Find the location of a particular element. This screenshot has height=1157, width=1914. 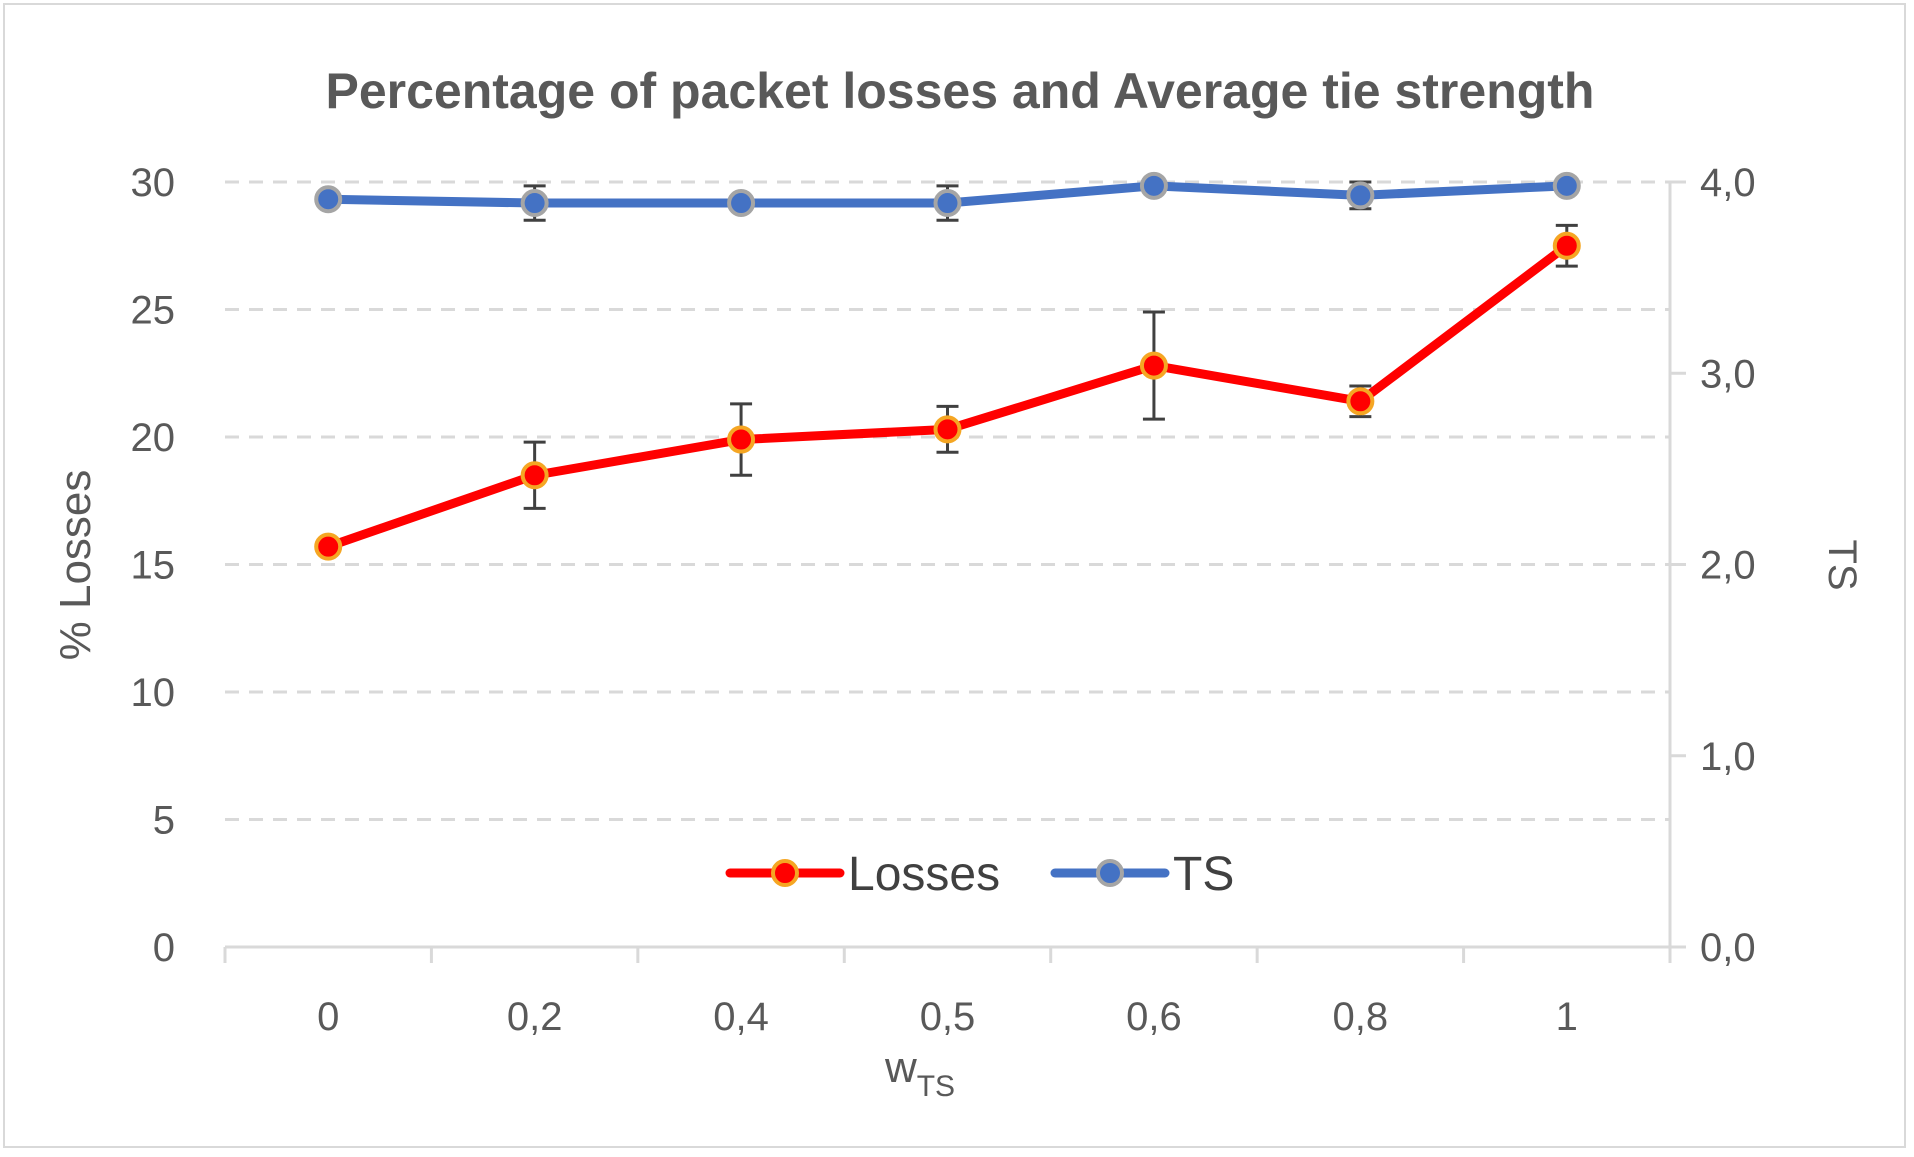

y-left-tick-label: 15 is located at coordinates (153, 566).